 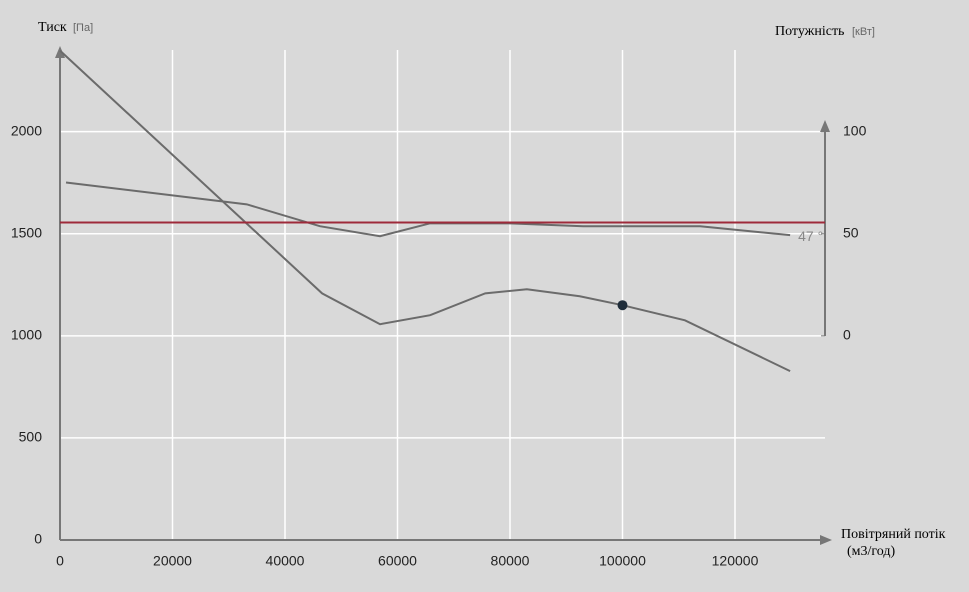 I want to click on y-tick-label: 1500, so click(x=26, y=232).